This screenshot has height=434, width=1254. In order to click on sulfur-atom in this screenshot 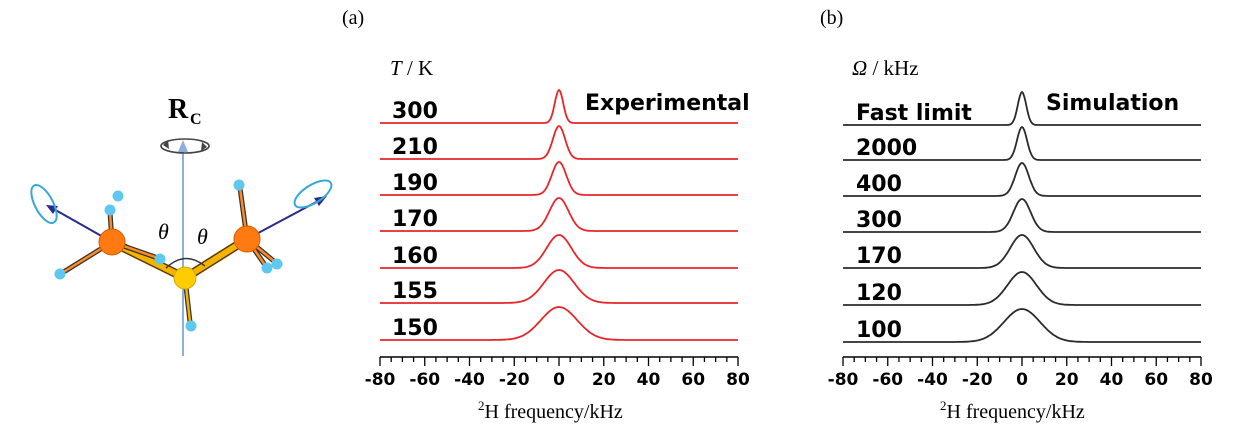, I will do `click(185, 278)`.